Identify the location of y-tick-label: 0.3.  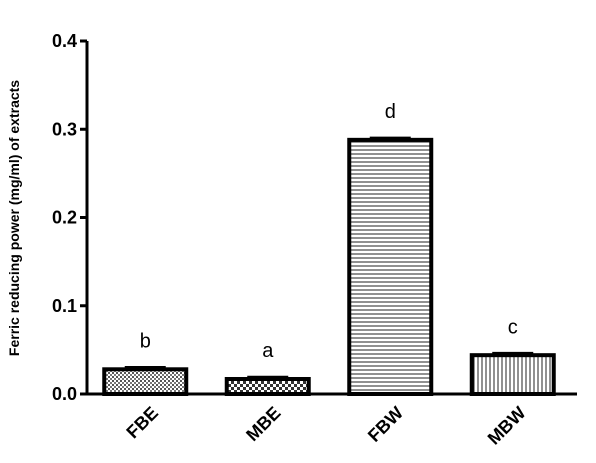
(64, 129).